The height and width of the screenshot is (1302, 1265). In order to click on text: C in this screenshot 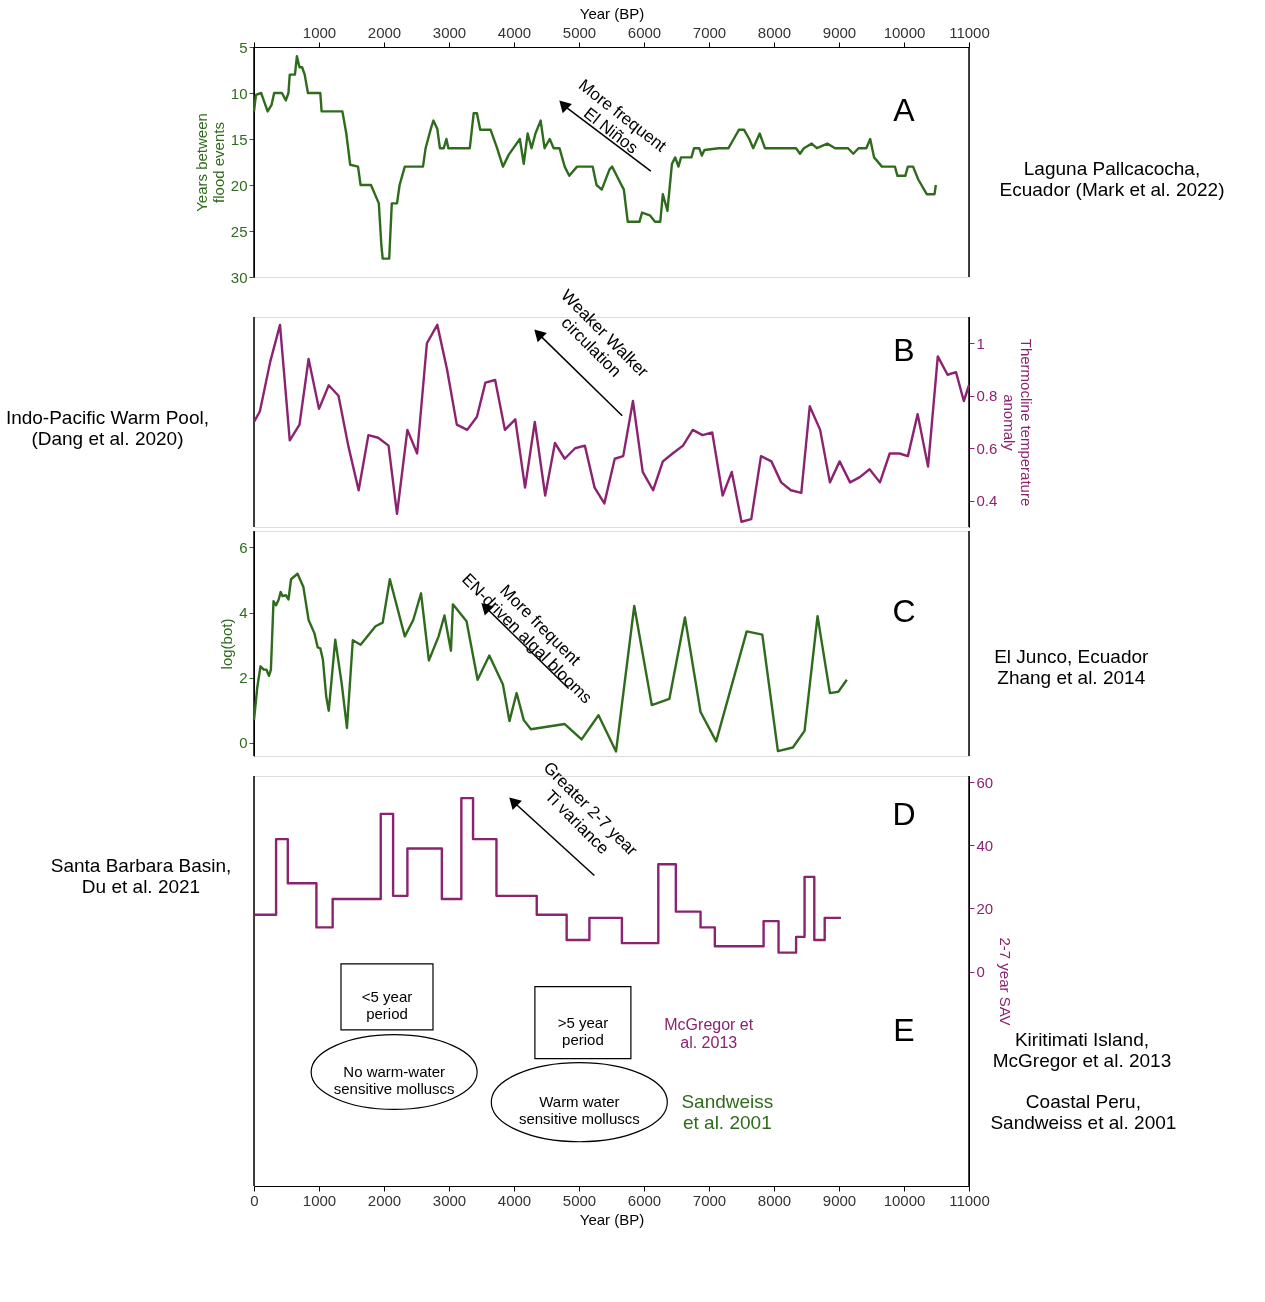, I will do `click(904, 611)`.